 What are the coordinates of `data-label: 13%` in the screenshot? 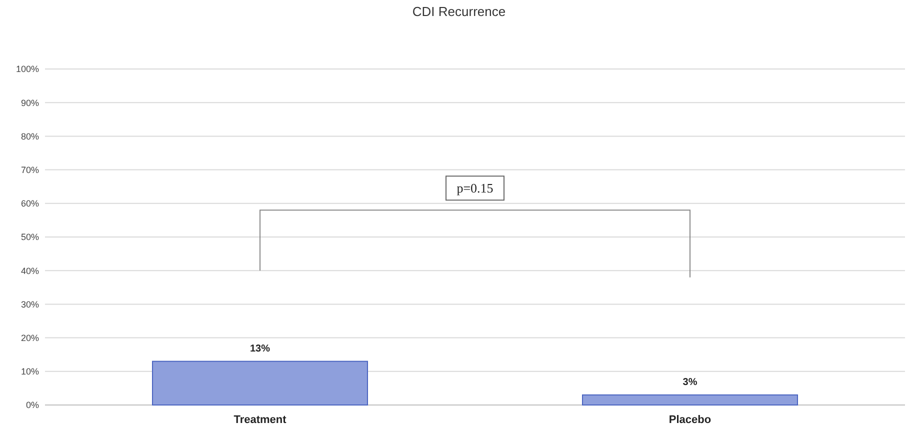 It's located at (260, 348).